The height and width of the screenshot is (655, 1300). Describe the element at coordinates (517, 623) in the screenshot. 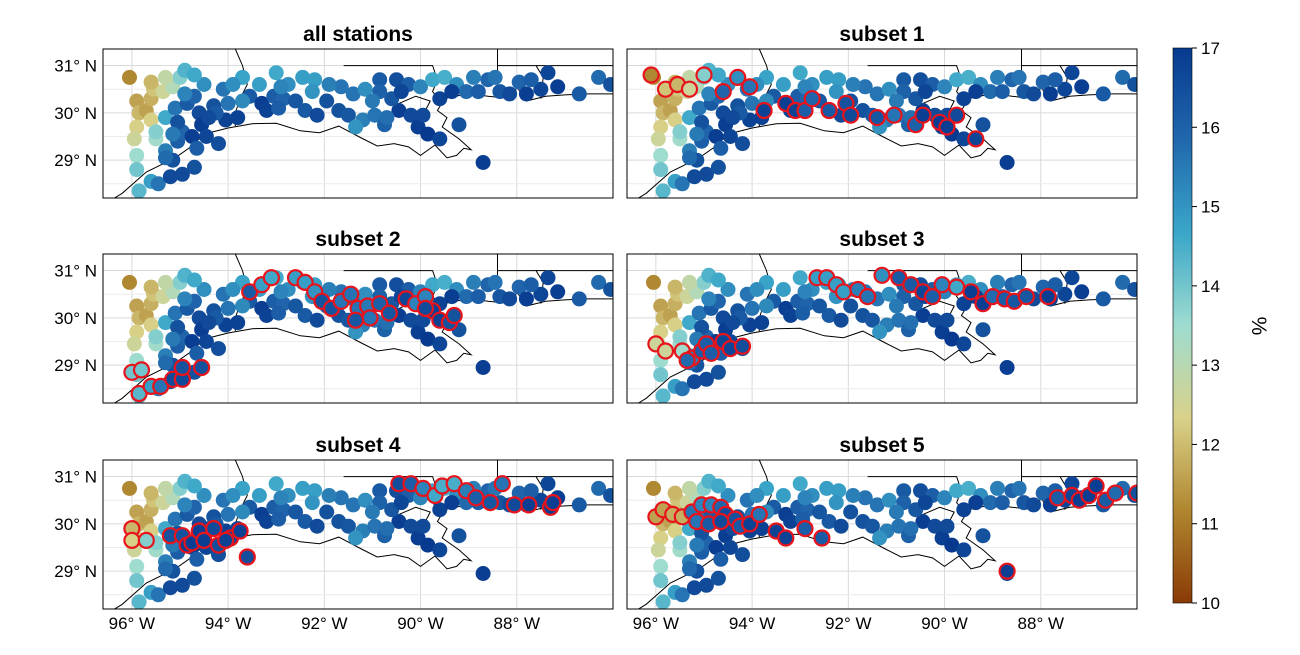

I see `x-tick-label: 88° W` at that location.